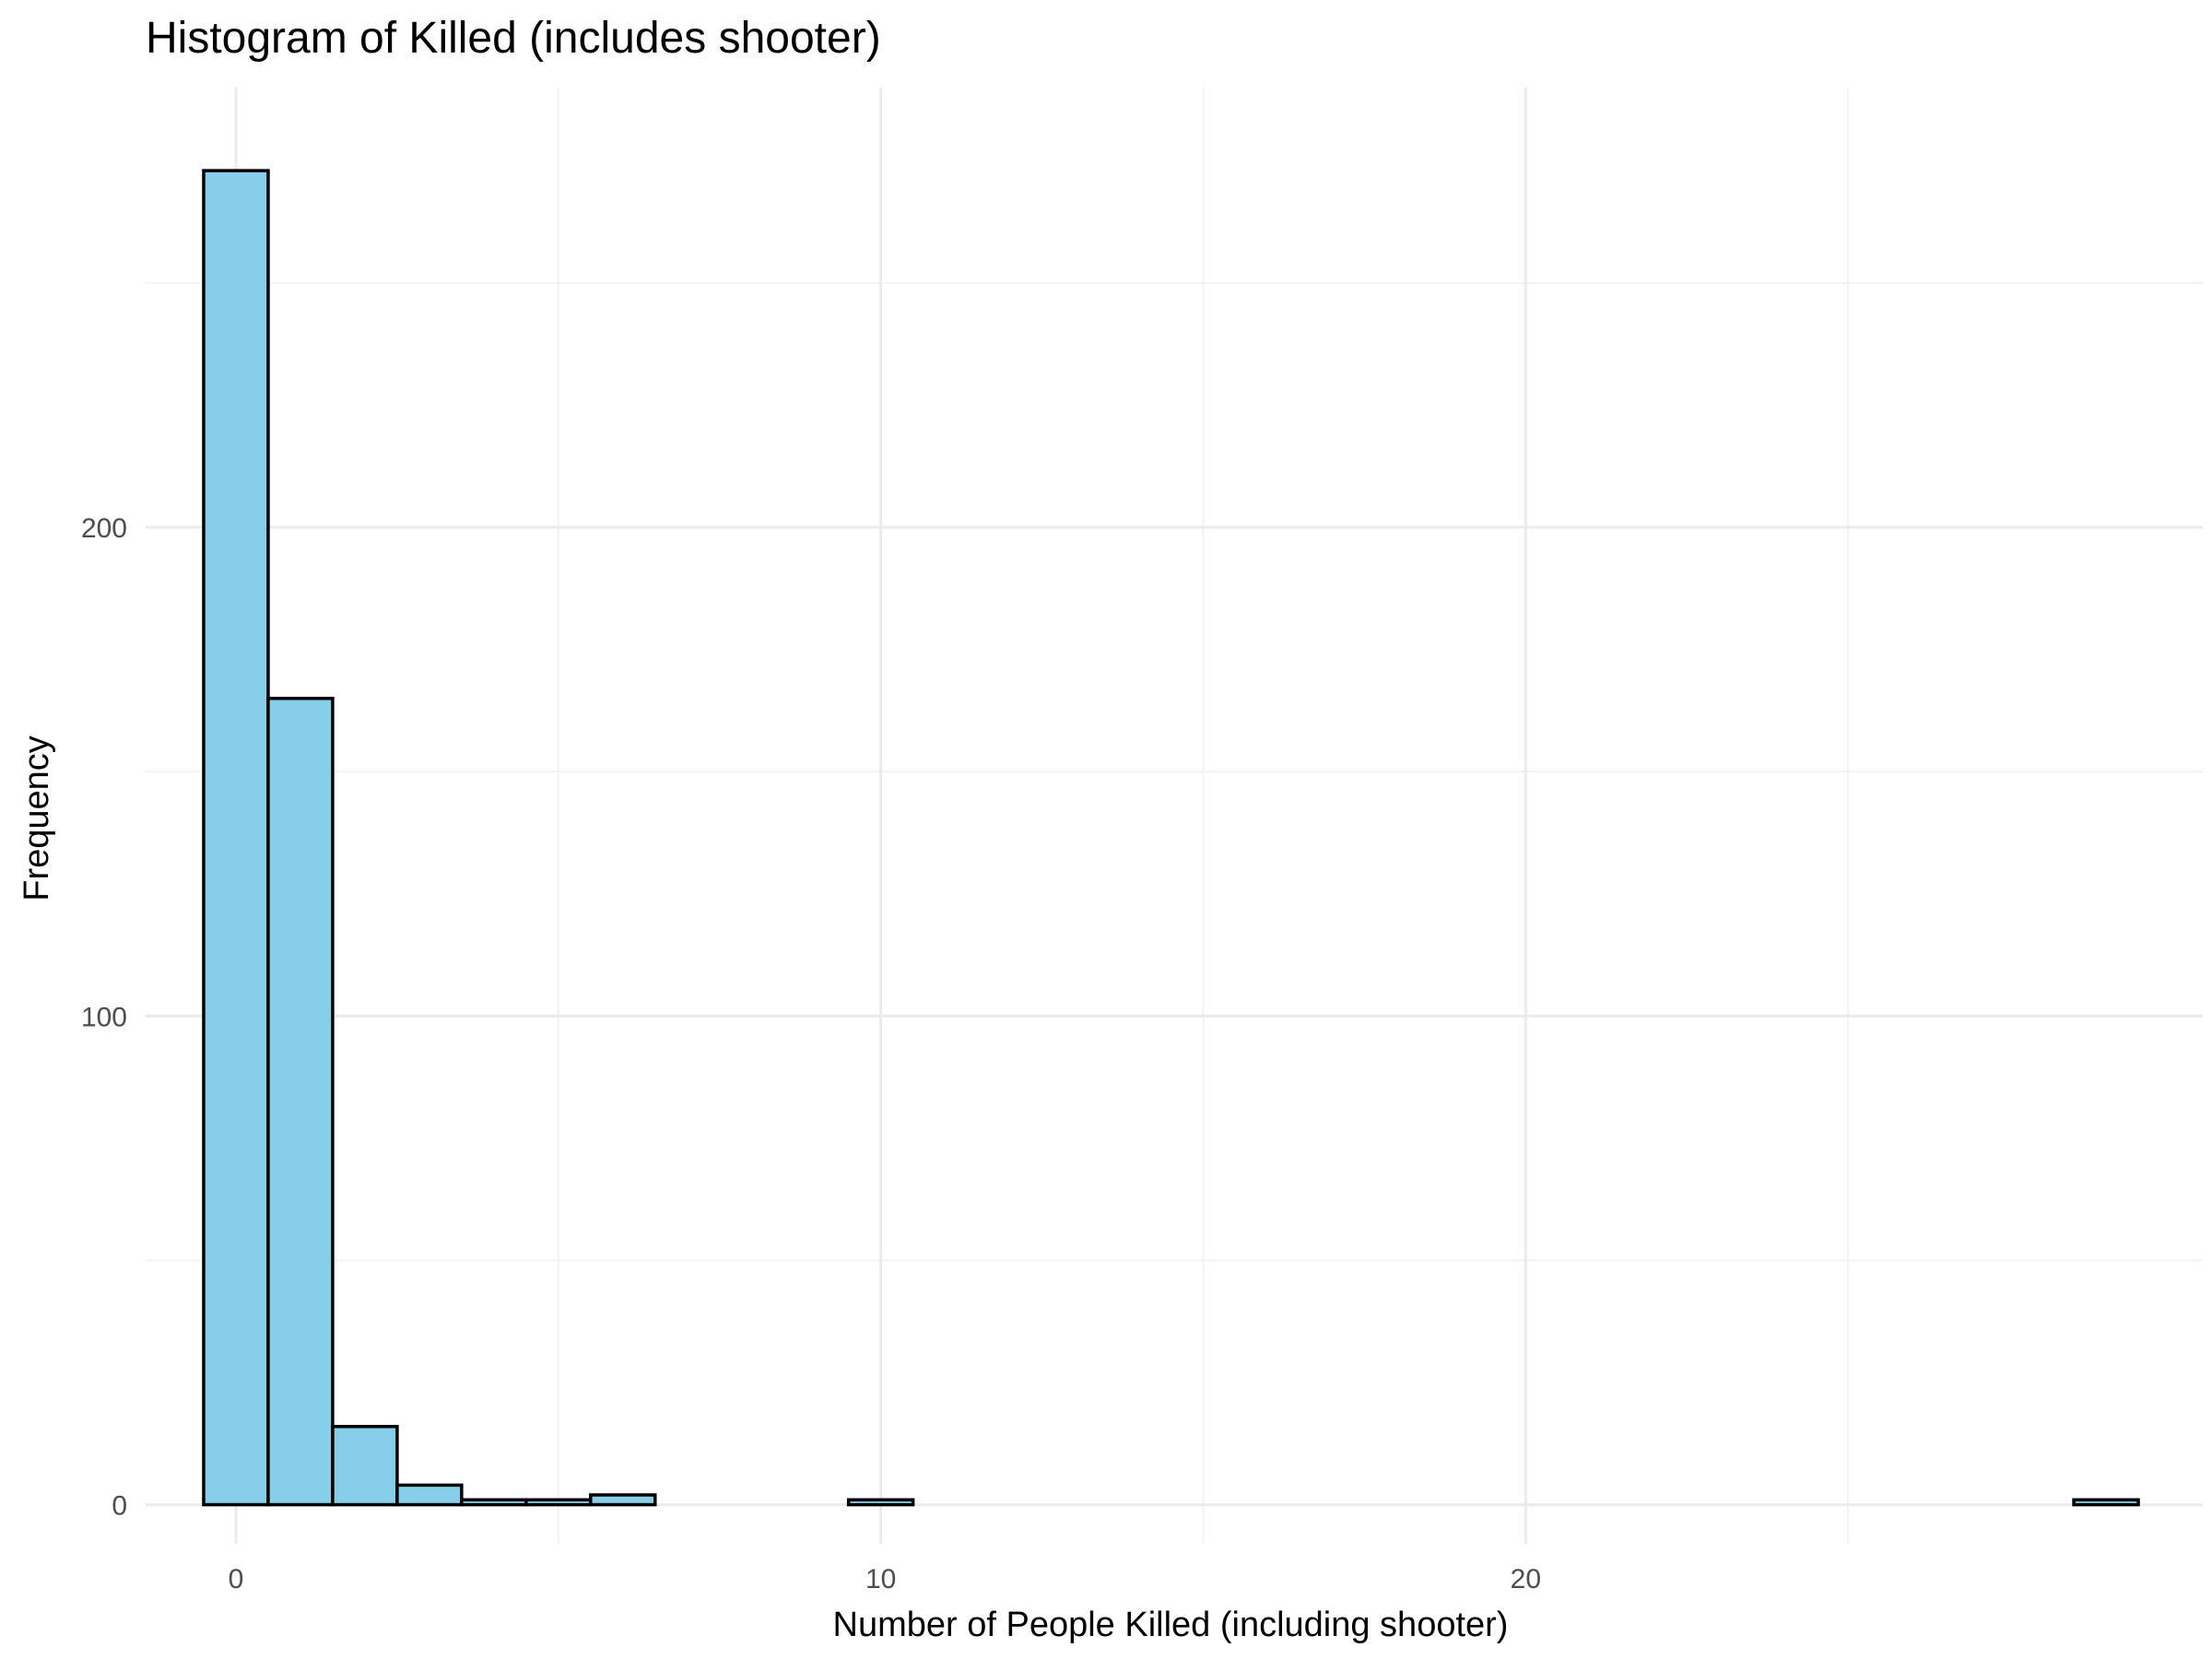  I want to click on x-tick-label: 10, so click(880, 1579).